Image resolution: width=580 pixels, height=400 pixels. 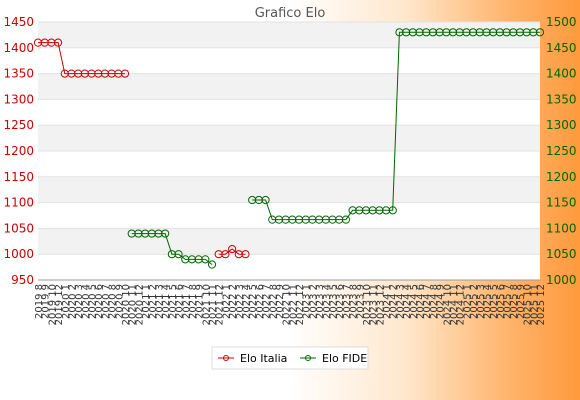 I want to click on x-tick-label: 2019 8, so click(x=39, y=301).